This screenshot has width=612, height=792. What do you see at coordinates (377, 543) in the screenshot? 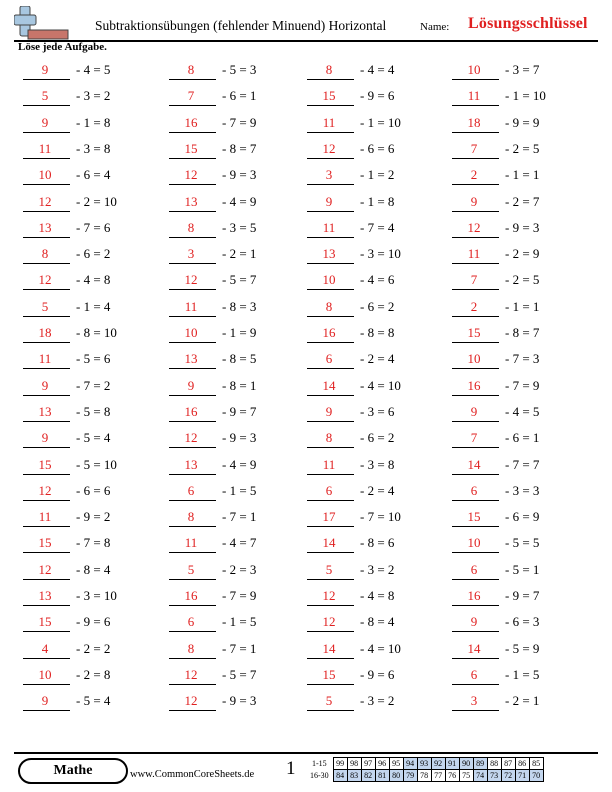
I see `equation-remainder: - 8 = 6` at bounding box center [377, 543].